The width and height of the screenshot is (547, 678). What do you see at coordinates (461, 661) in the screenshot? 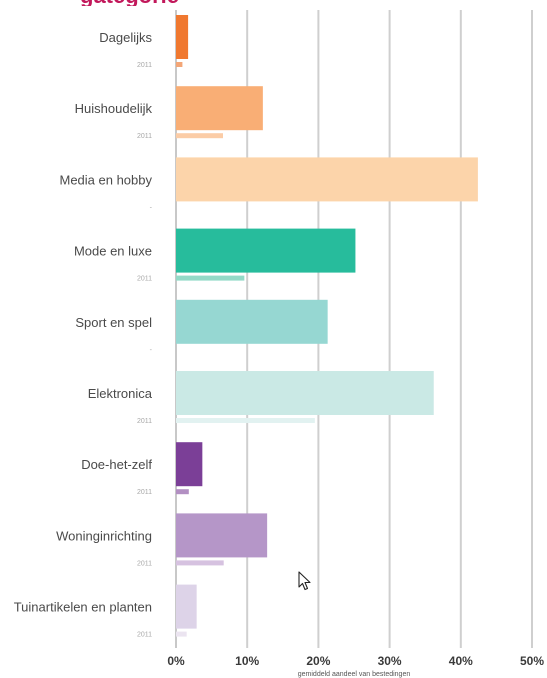
I see `x-tick-label: 40%` at bounding box center [461, 661].